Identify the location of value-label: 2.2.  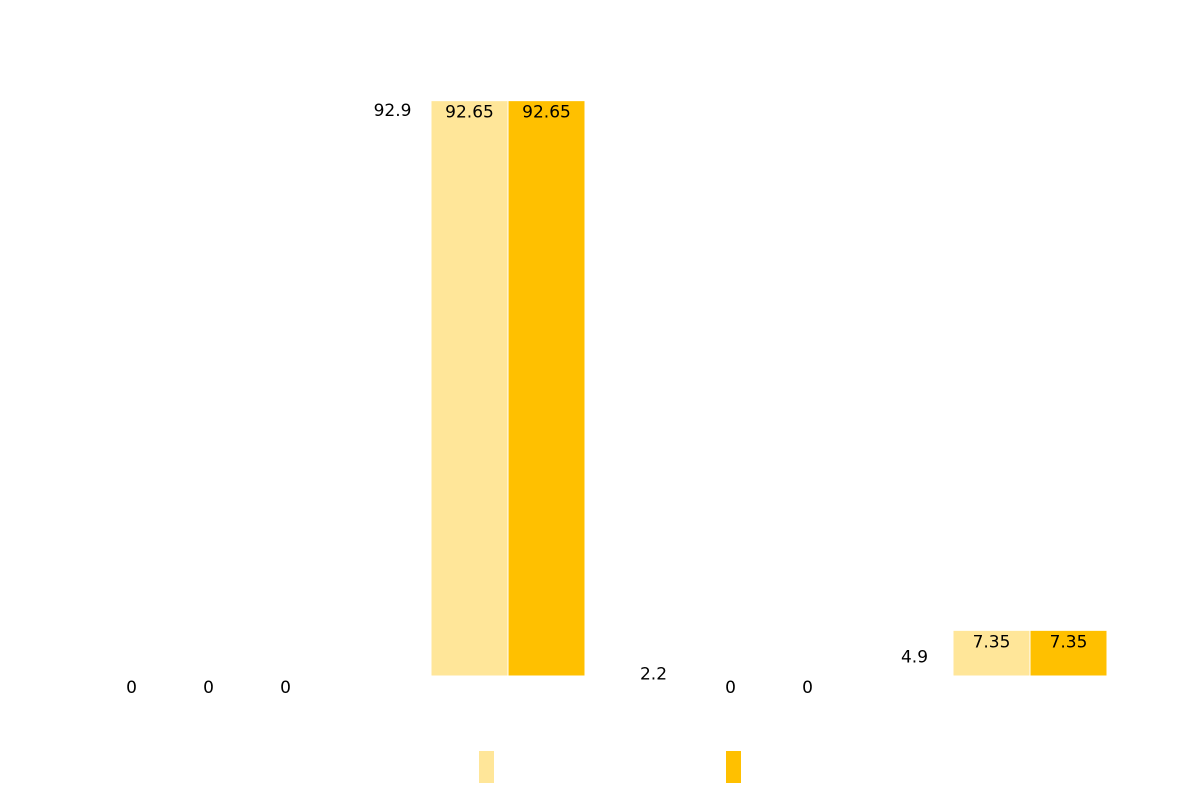
(653, 674).